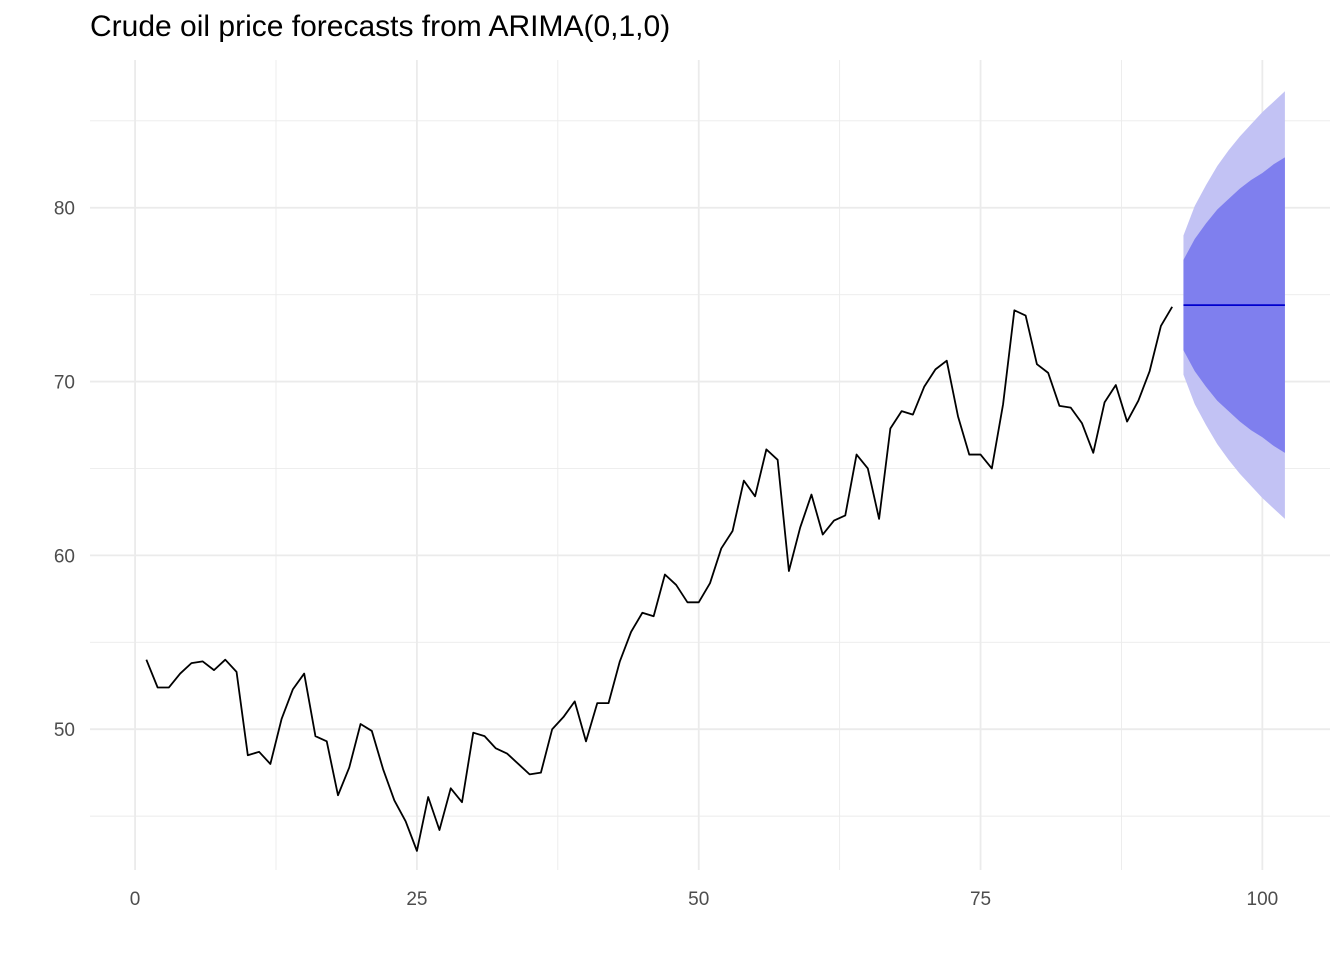  I want to click on x-axis-tick-labels: 0 25 50 75 100, so click(704, 899).